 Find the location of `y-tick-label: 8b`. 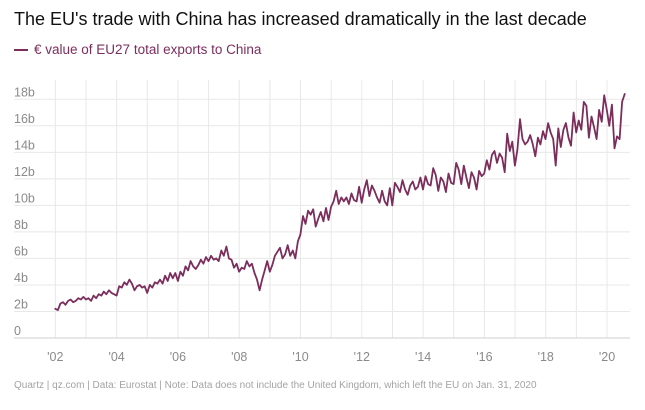

y-tick-label: 8b is located at coordinates (21, 225).